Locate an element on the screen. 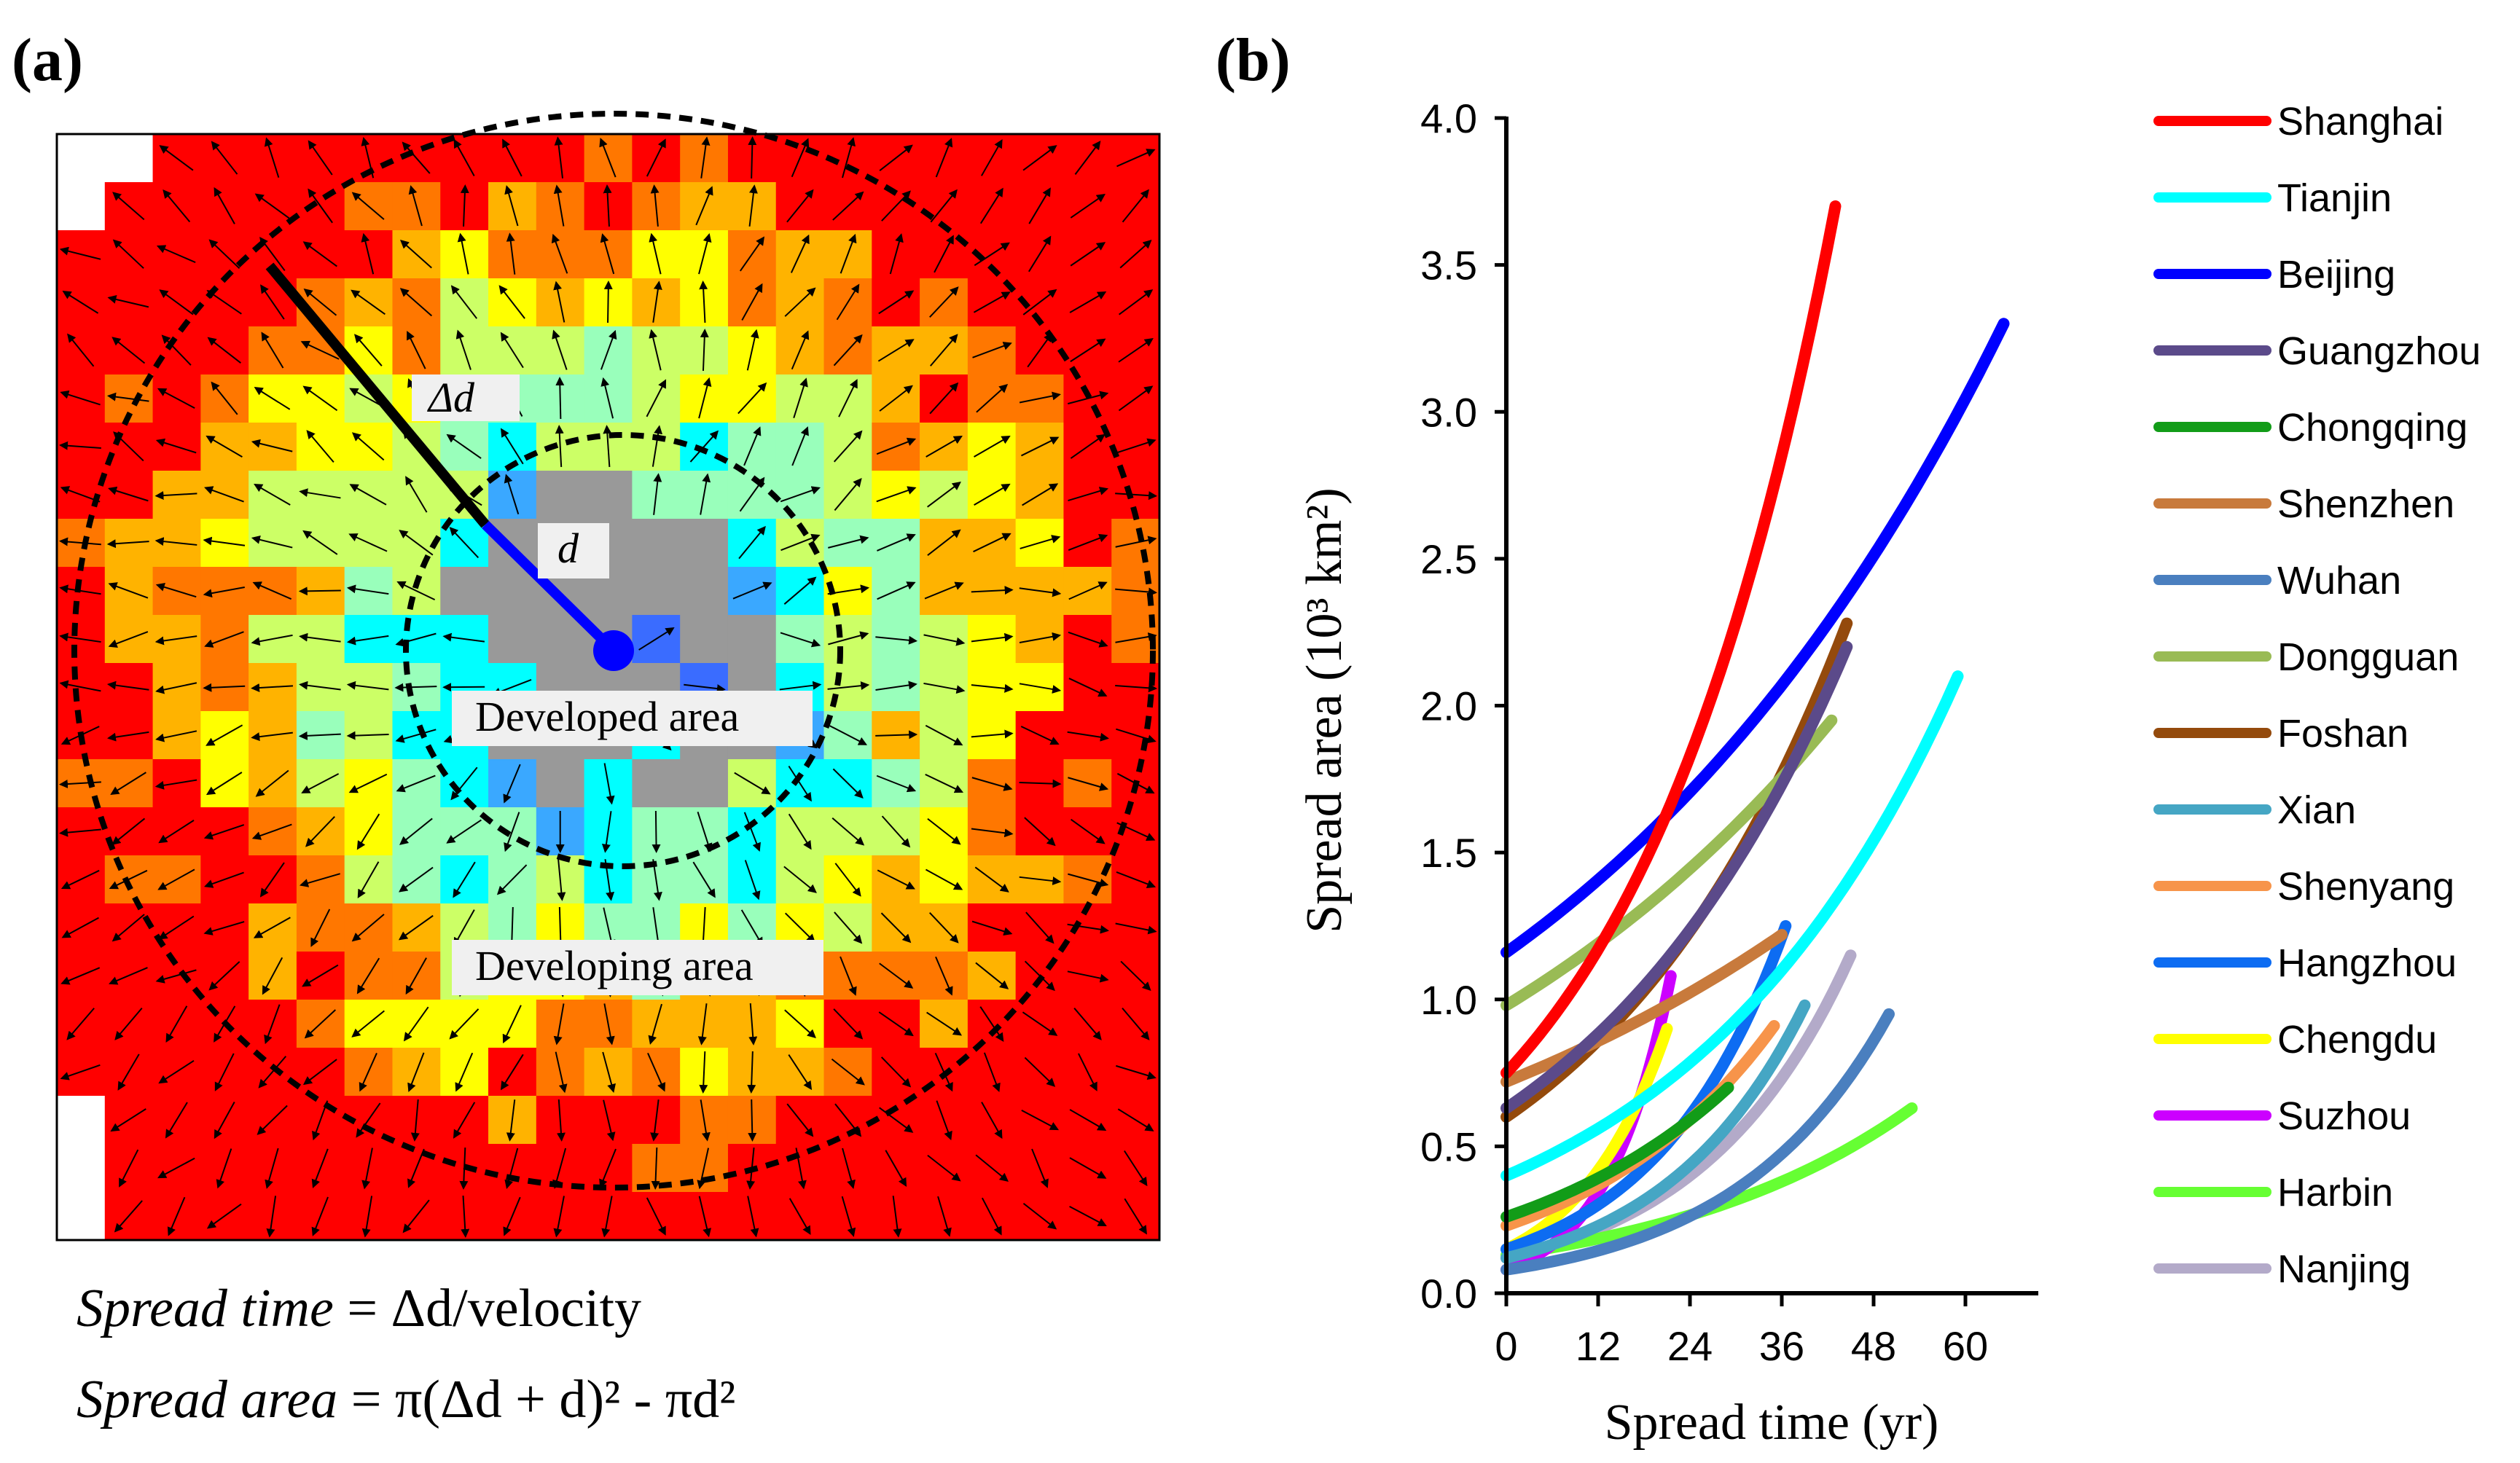 This screenshot has width=2520, height=1463. series-line-guangzhou is located at coordinates (1676, 877).